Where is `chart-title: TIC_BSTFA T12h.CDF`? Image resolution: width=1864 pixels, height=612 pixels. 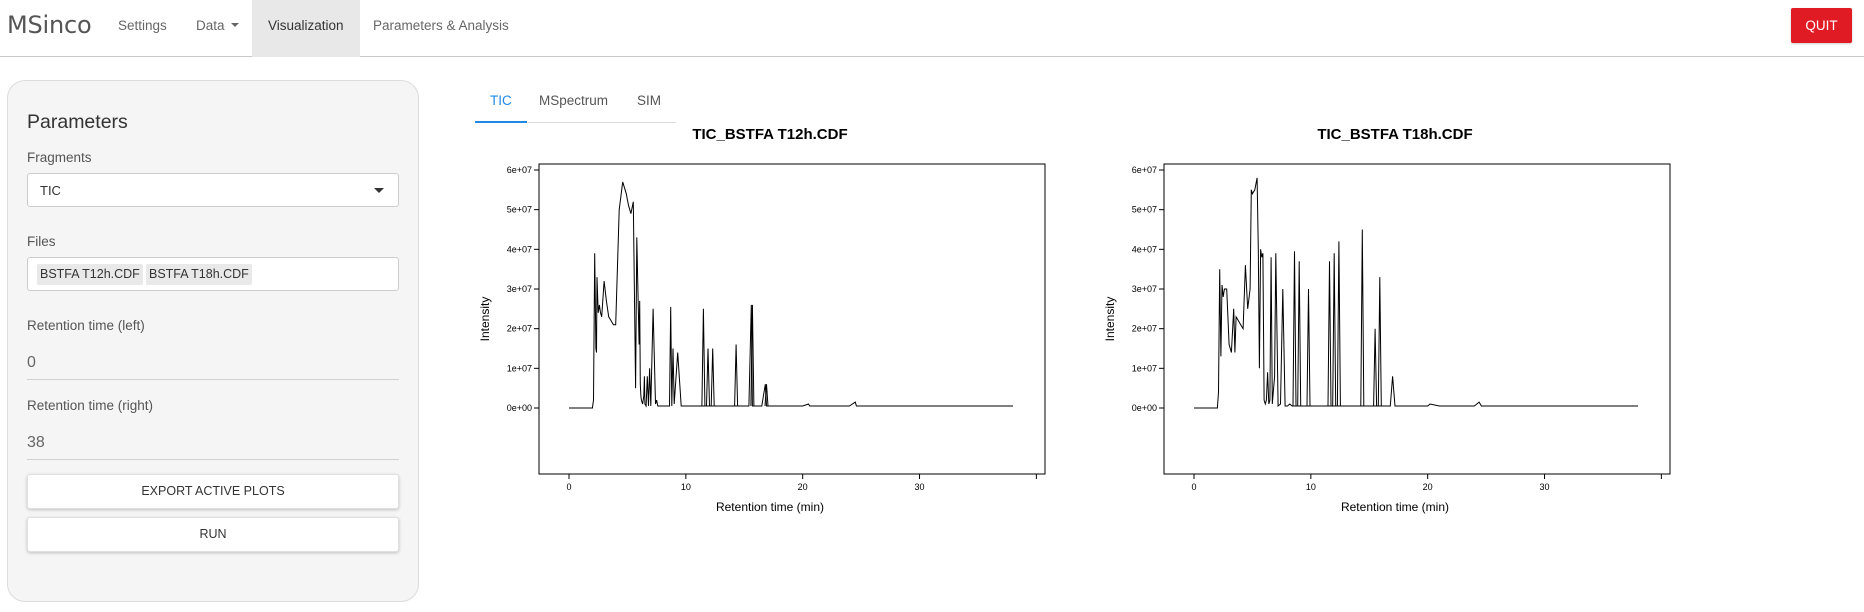 chart-title: TIC_BSTFA T12h.CDF is located at coordinates (769, 134).